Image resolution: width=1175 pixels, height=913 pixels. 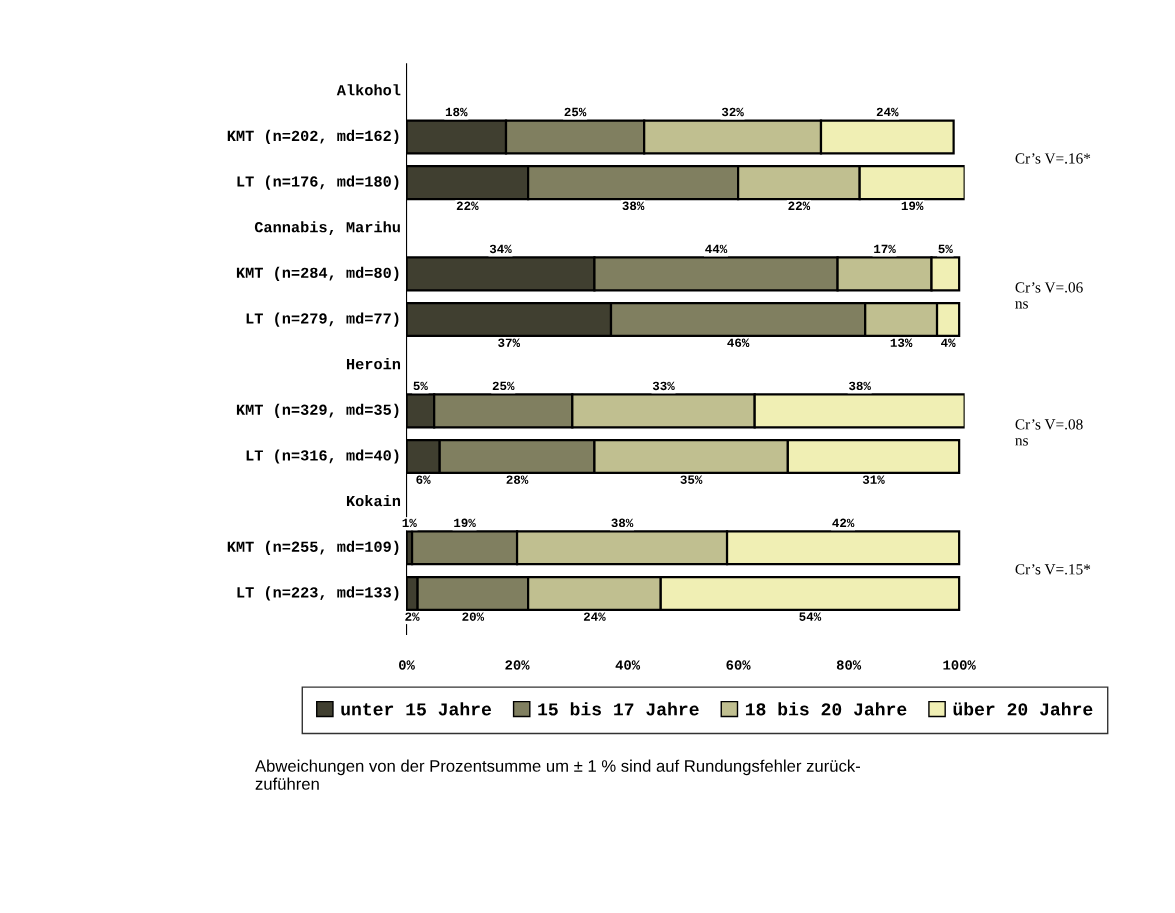 I want to click on text: Cr’s V=.06 ns, so click(x=1049, y=295).